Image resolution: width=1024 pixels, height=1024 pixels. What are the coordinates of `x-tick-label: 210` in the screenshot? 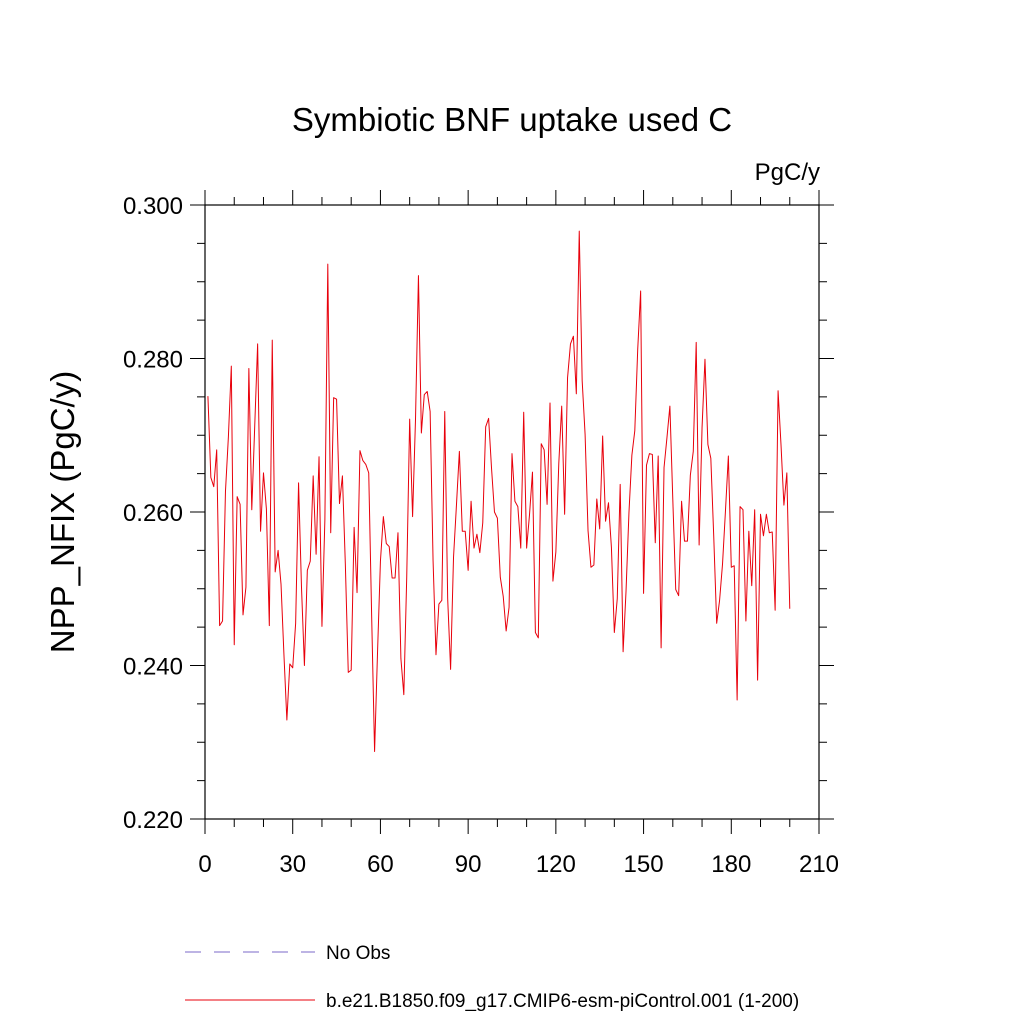 It's located at (819, 864).